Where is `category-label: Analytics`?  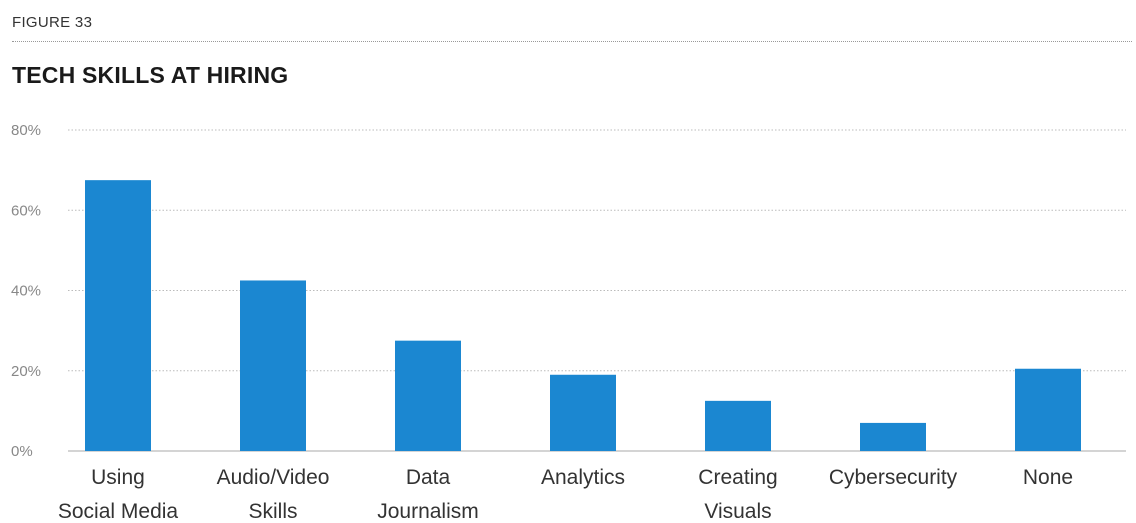
category-label: Analytics is located at coordinates (583, 477).